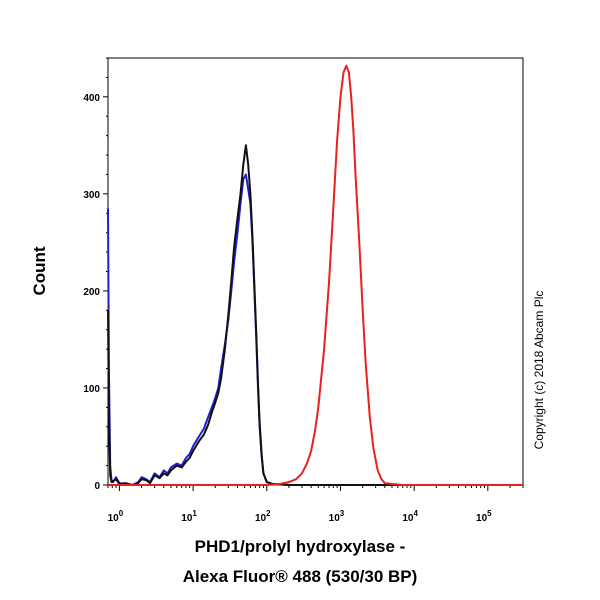 The width and height of the screenshot is (600, 600). I want to click on x-tick-label: 10⁵, so click(484, 516).